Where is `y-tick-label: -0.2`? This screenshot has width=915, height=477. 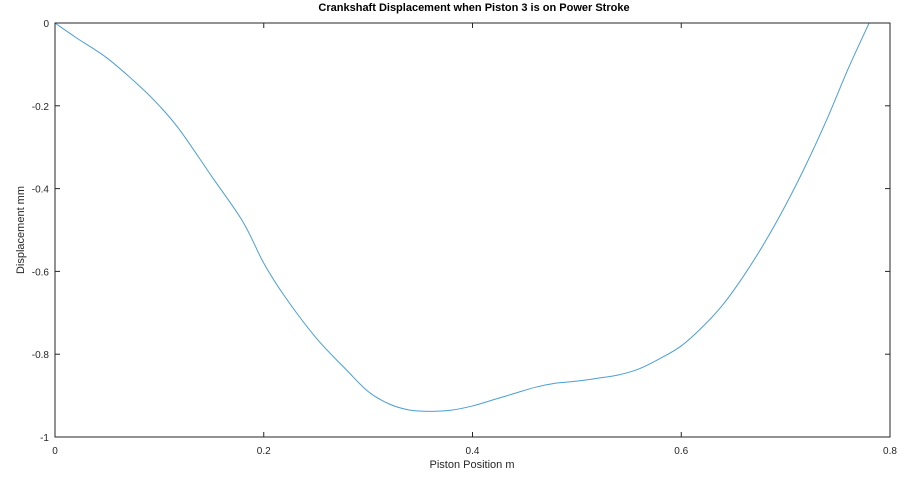
y-tick-label: -0.2 is located at coordinates (41, 107).